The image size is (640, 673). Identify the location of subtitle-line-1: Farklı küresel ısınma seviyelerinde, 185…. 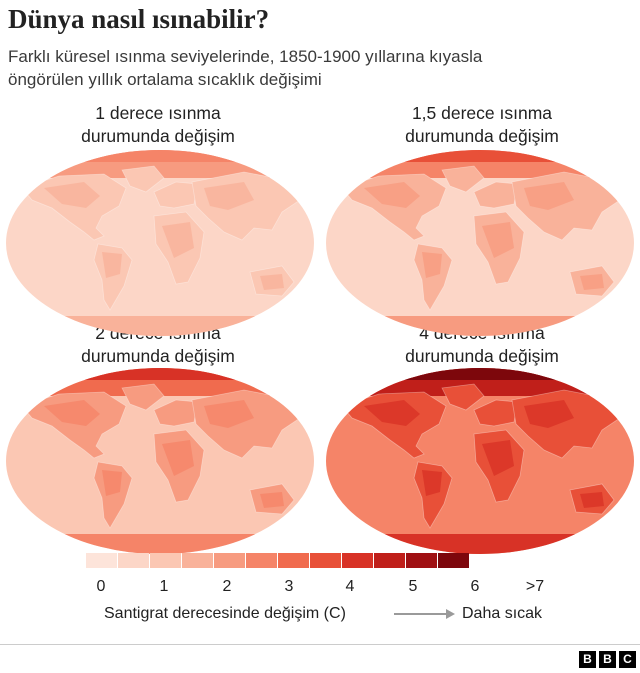
(245, 56).